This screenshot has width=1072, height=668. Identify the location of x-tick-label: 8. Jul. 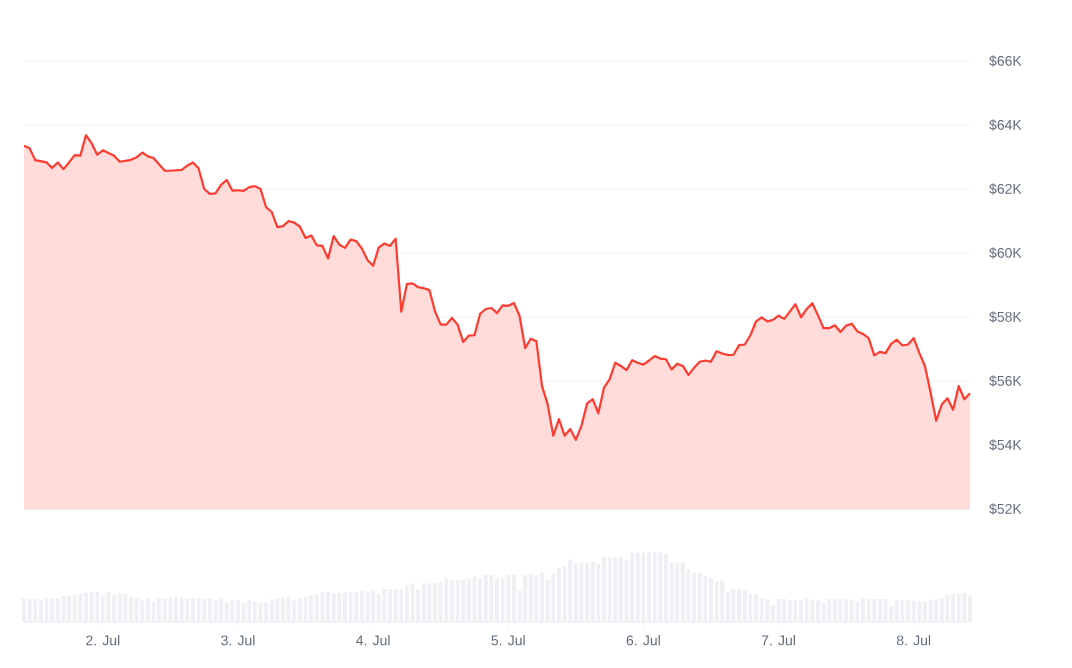
(913, 640).